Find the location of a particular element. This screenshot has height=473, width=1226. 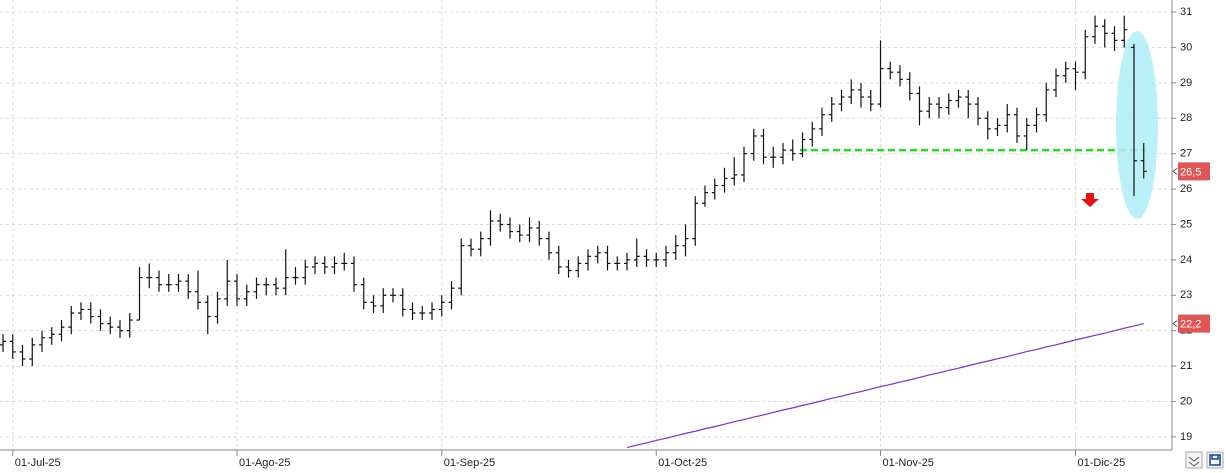

x-tick-label: 01-Jul-25 is located at coordinates (38, 463).